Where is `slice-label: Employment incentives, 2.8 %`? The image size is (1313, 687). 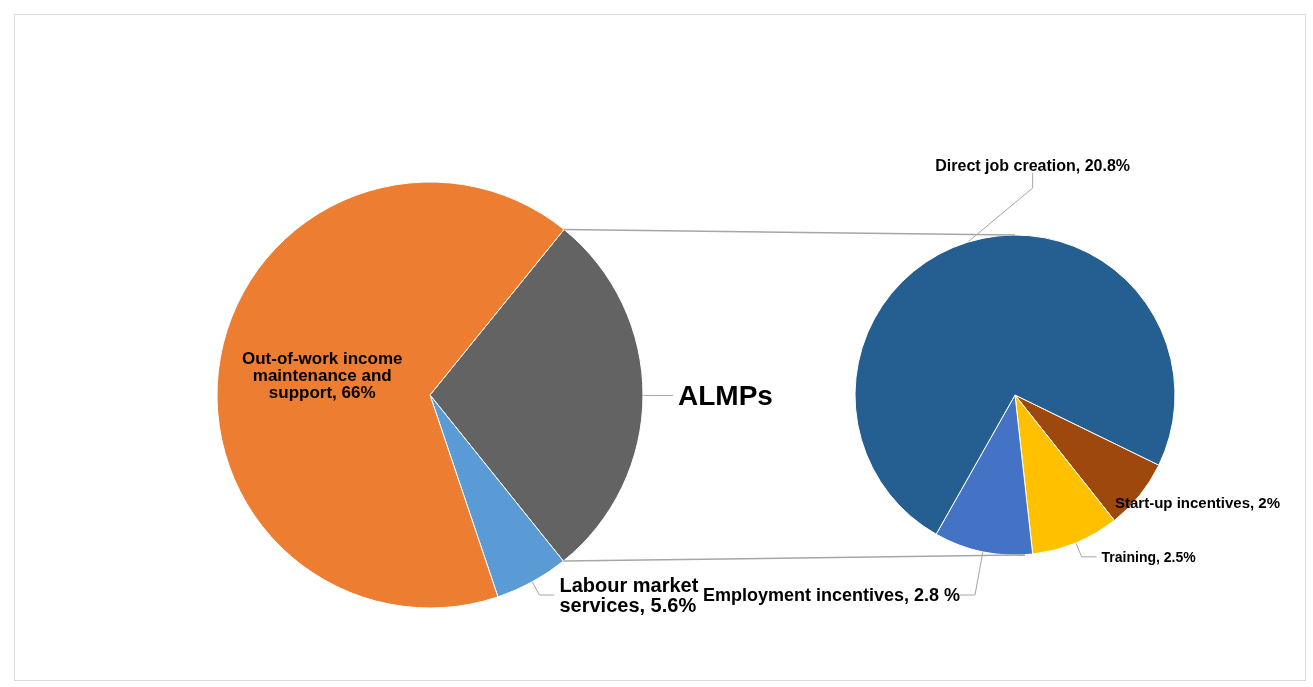
slice-label: Employment incentives, 2.8 % is located at coordinates (831, 595).